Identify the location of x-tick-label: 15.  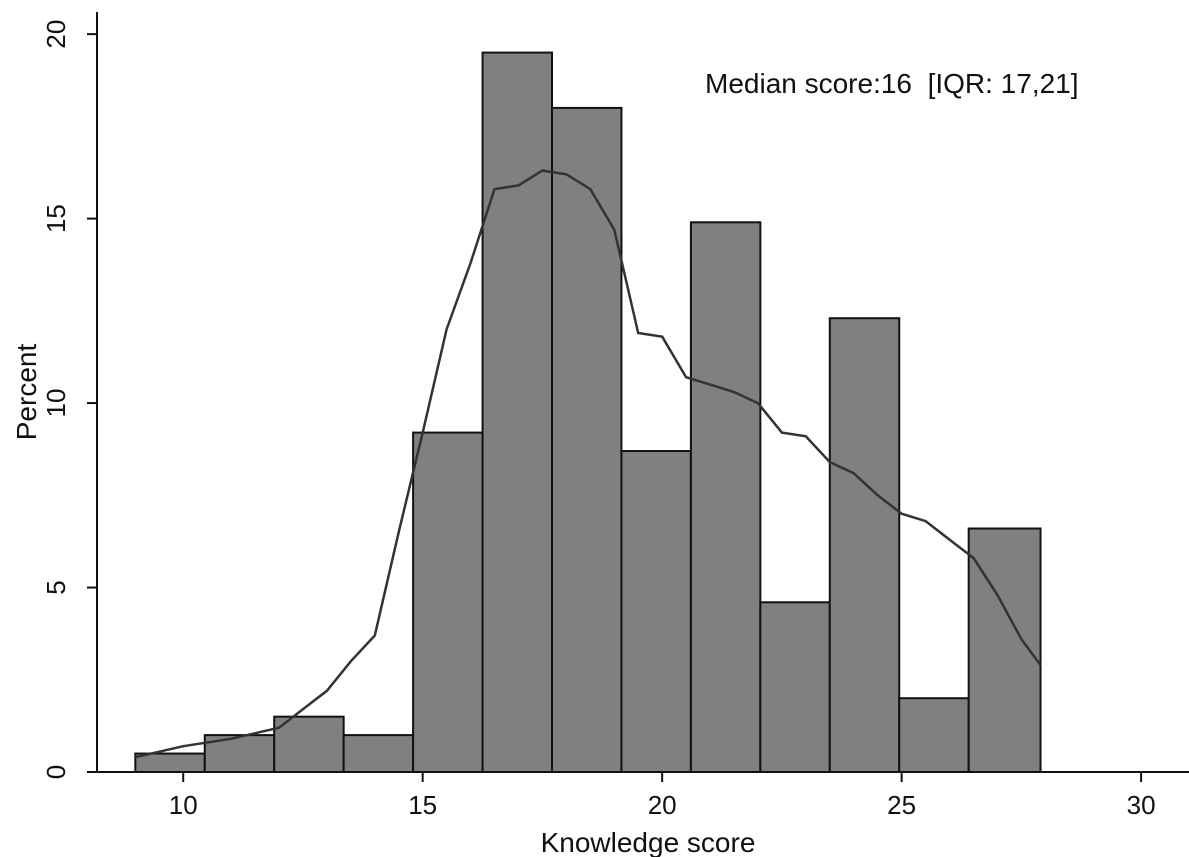
(422, 805).